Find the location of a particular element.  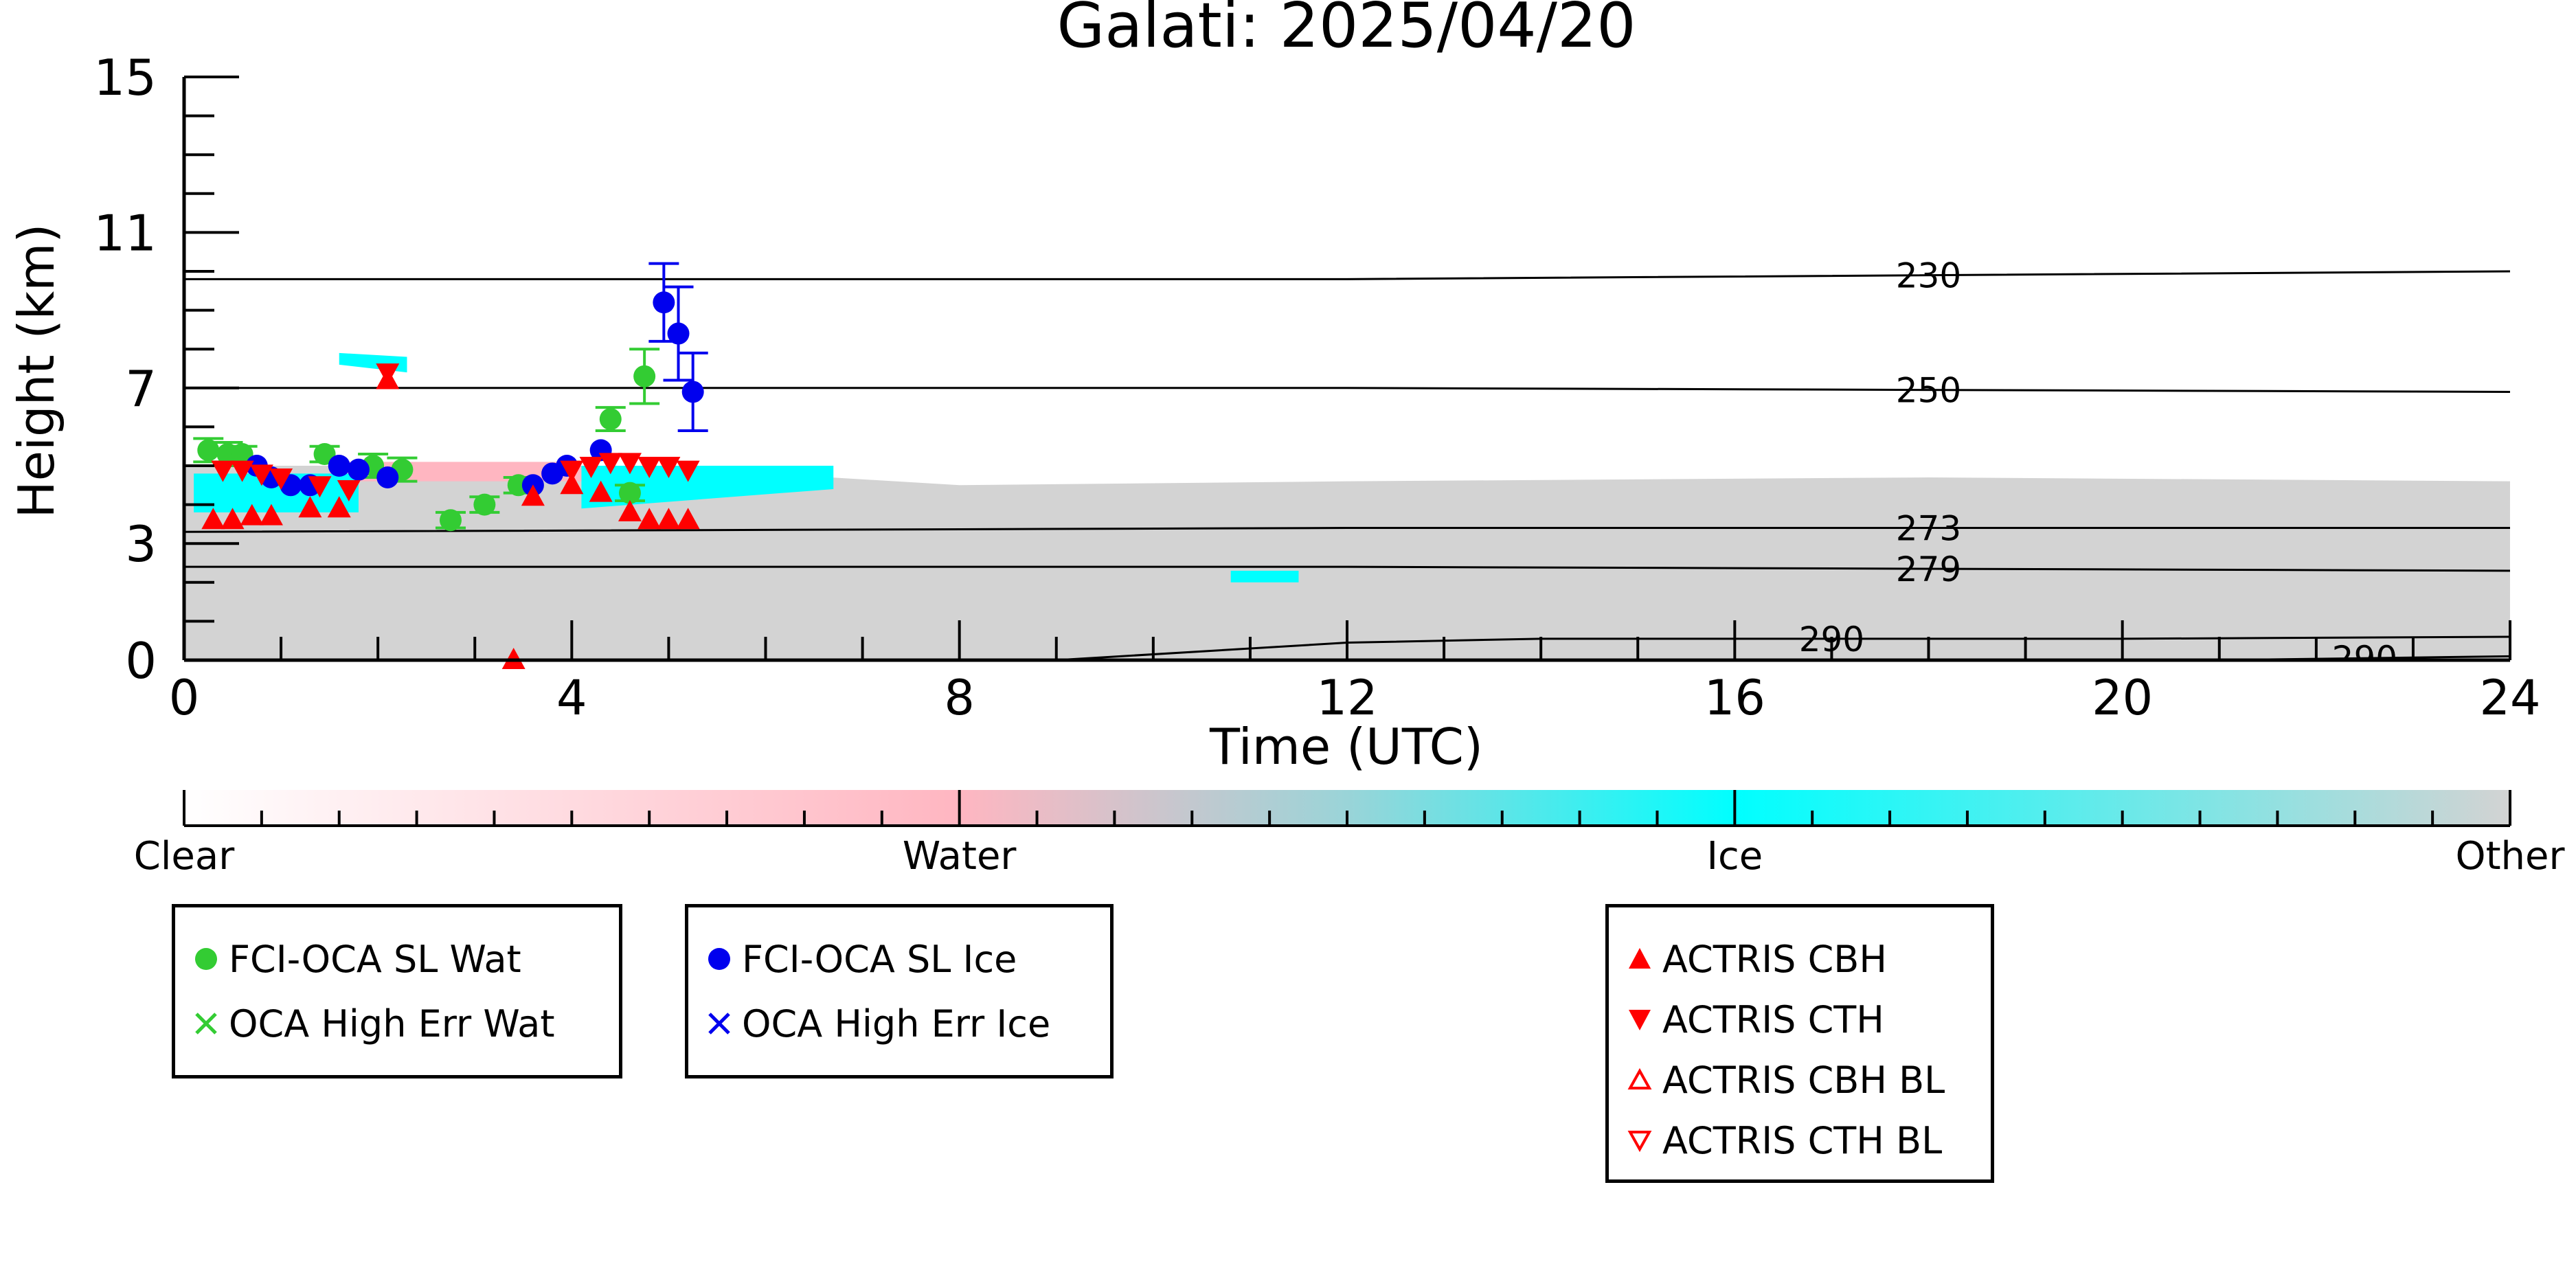

legend-label: ACTRIS CTH BL is located at coordinates (1802, 1140).